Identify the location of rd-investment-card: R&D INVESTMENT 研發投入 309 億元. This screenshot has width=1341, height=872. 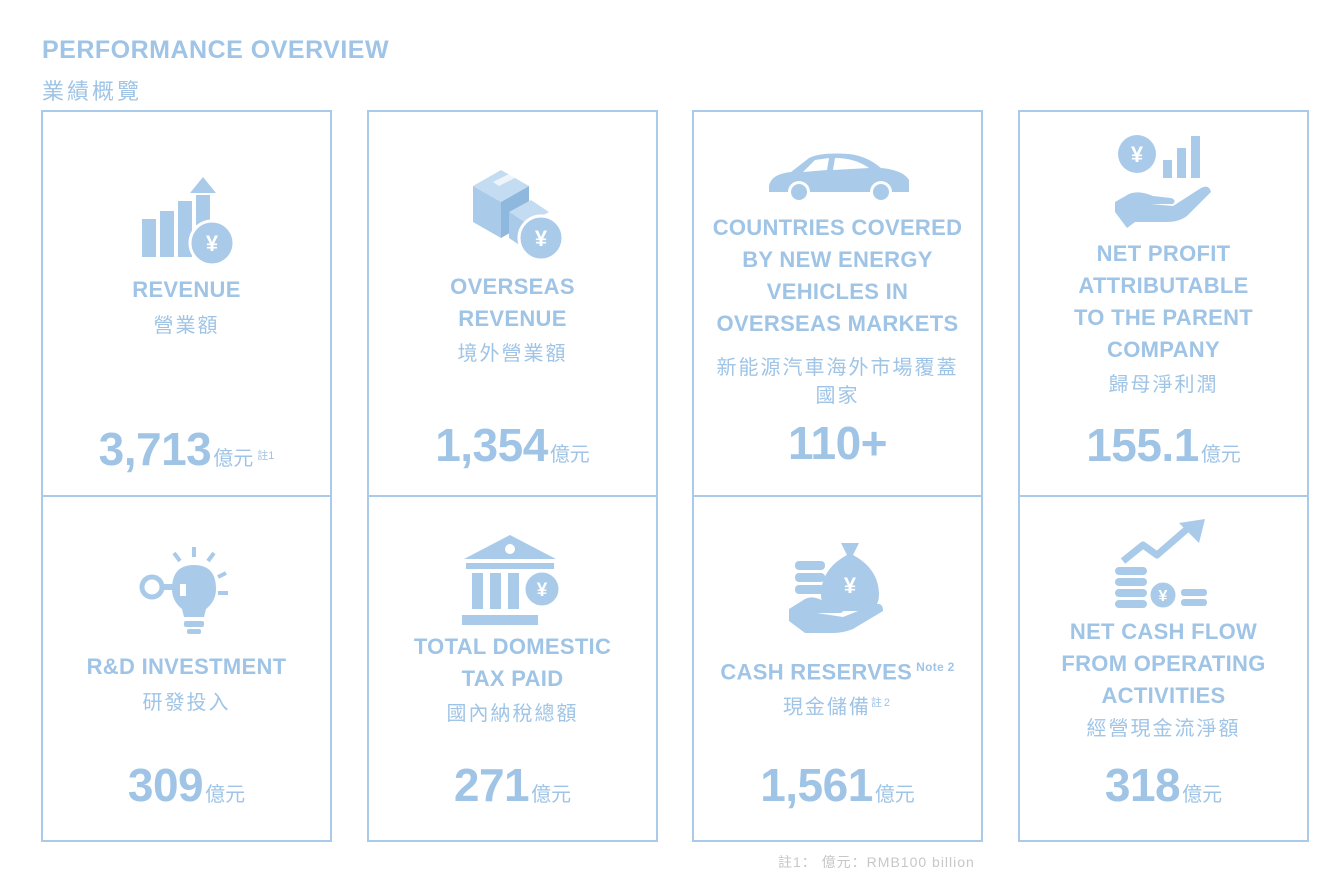
(186, 668).